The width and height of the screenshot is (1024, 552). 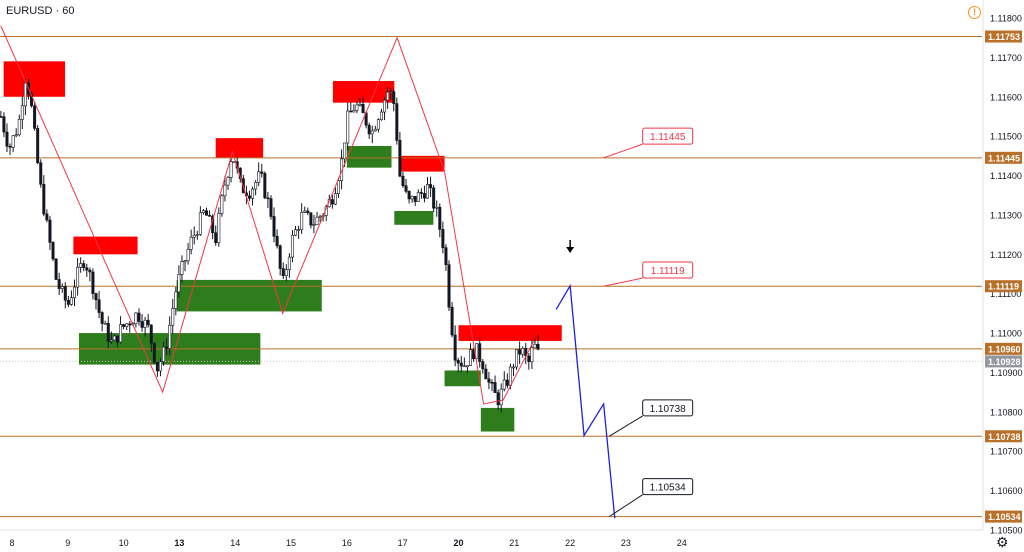 What do you see at coordinates (974, 12) in the screenshot?
I see `warning-icon: !` at bounding box center [974, 12].